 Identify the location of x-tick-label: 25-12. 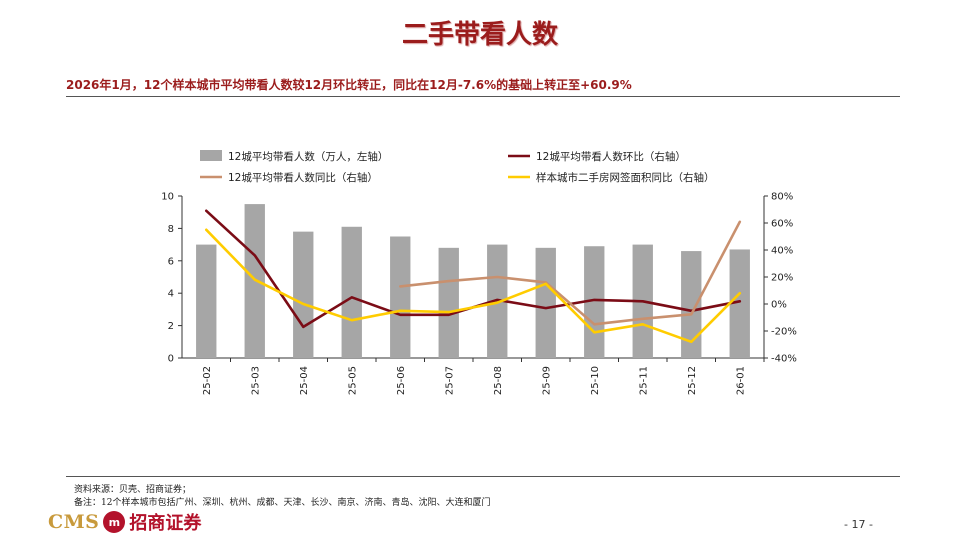
(692, 380).